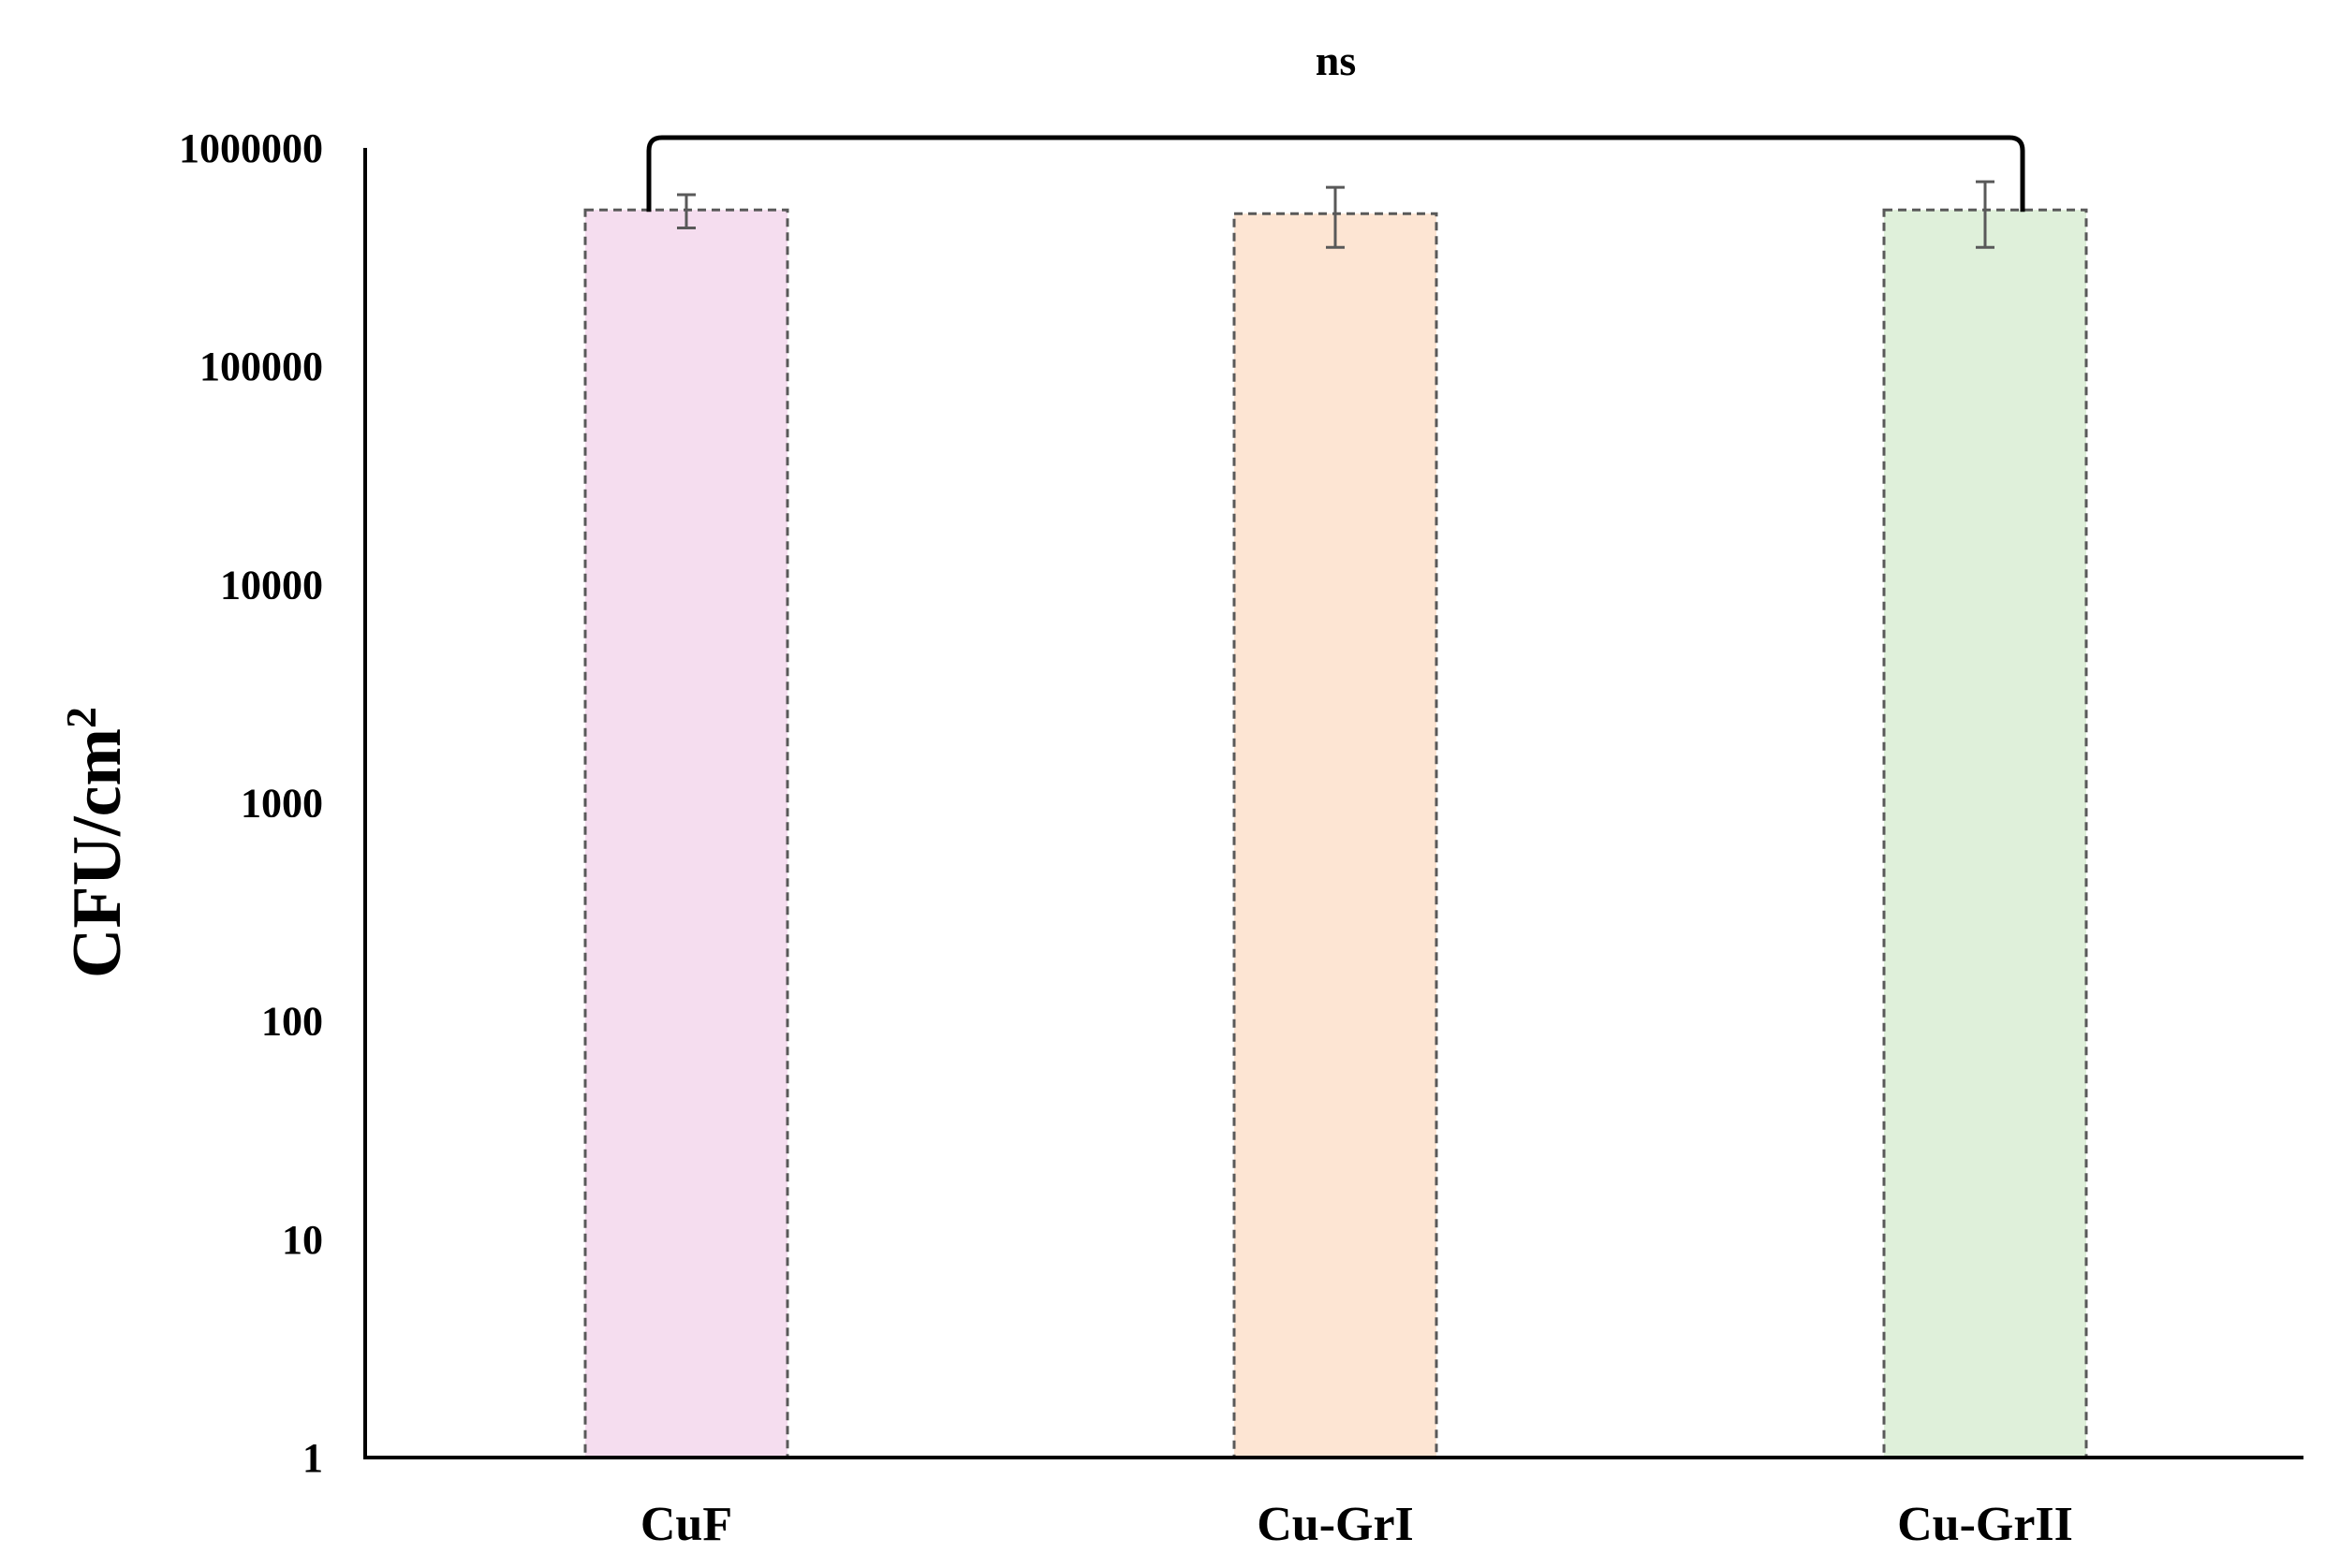  Describe the element at coordinates (686, 211) in the screenshot. I see `error-bar-cuf` at that location.